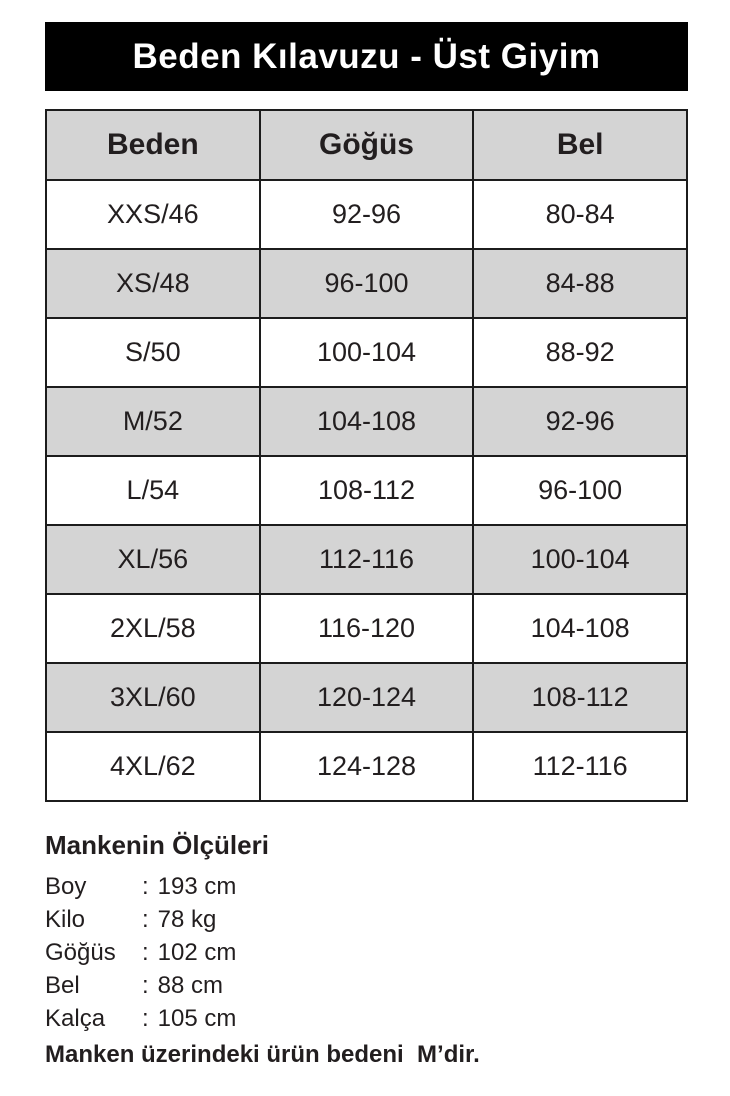  I want to click on size-cell: XS/48, so click(153, 283).